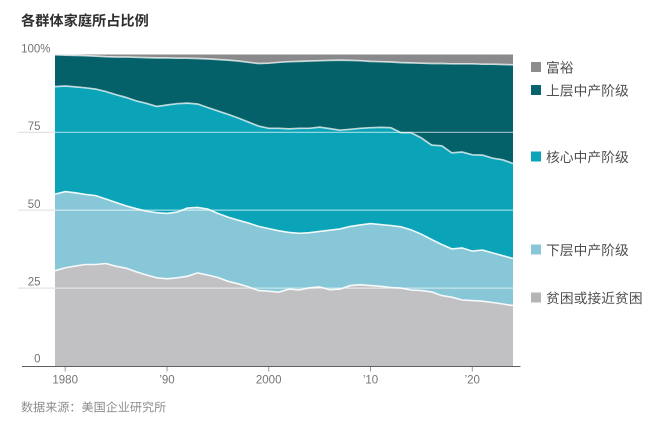  I want to click on svg-text: 2000, so click(269, 381).